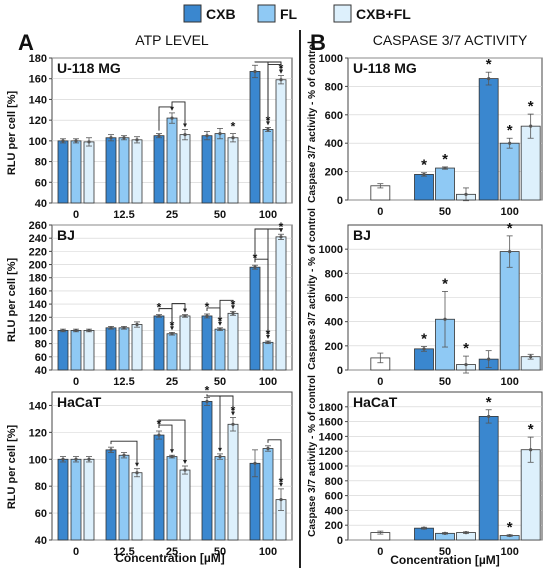 The width and height of the screenshot is (550, 572). I want to click on subplot-title: BJ, so click(362, 235).